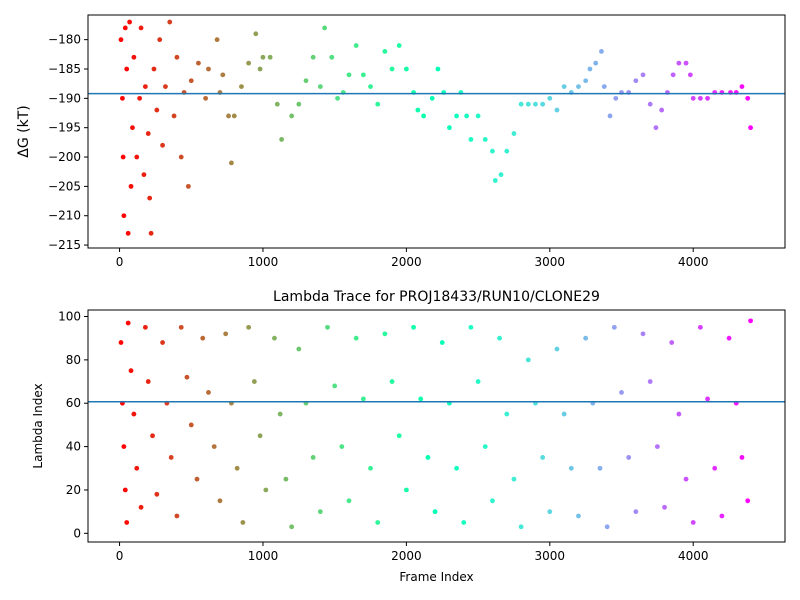  Describe the element at coordinates (550, 556) in the screenshot. I see `x-tick-label: 3000` at that location.